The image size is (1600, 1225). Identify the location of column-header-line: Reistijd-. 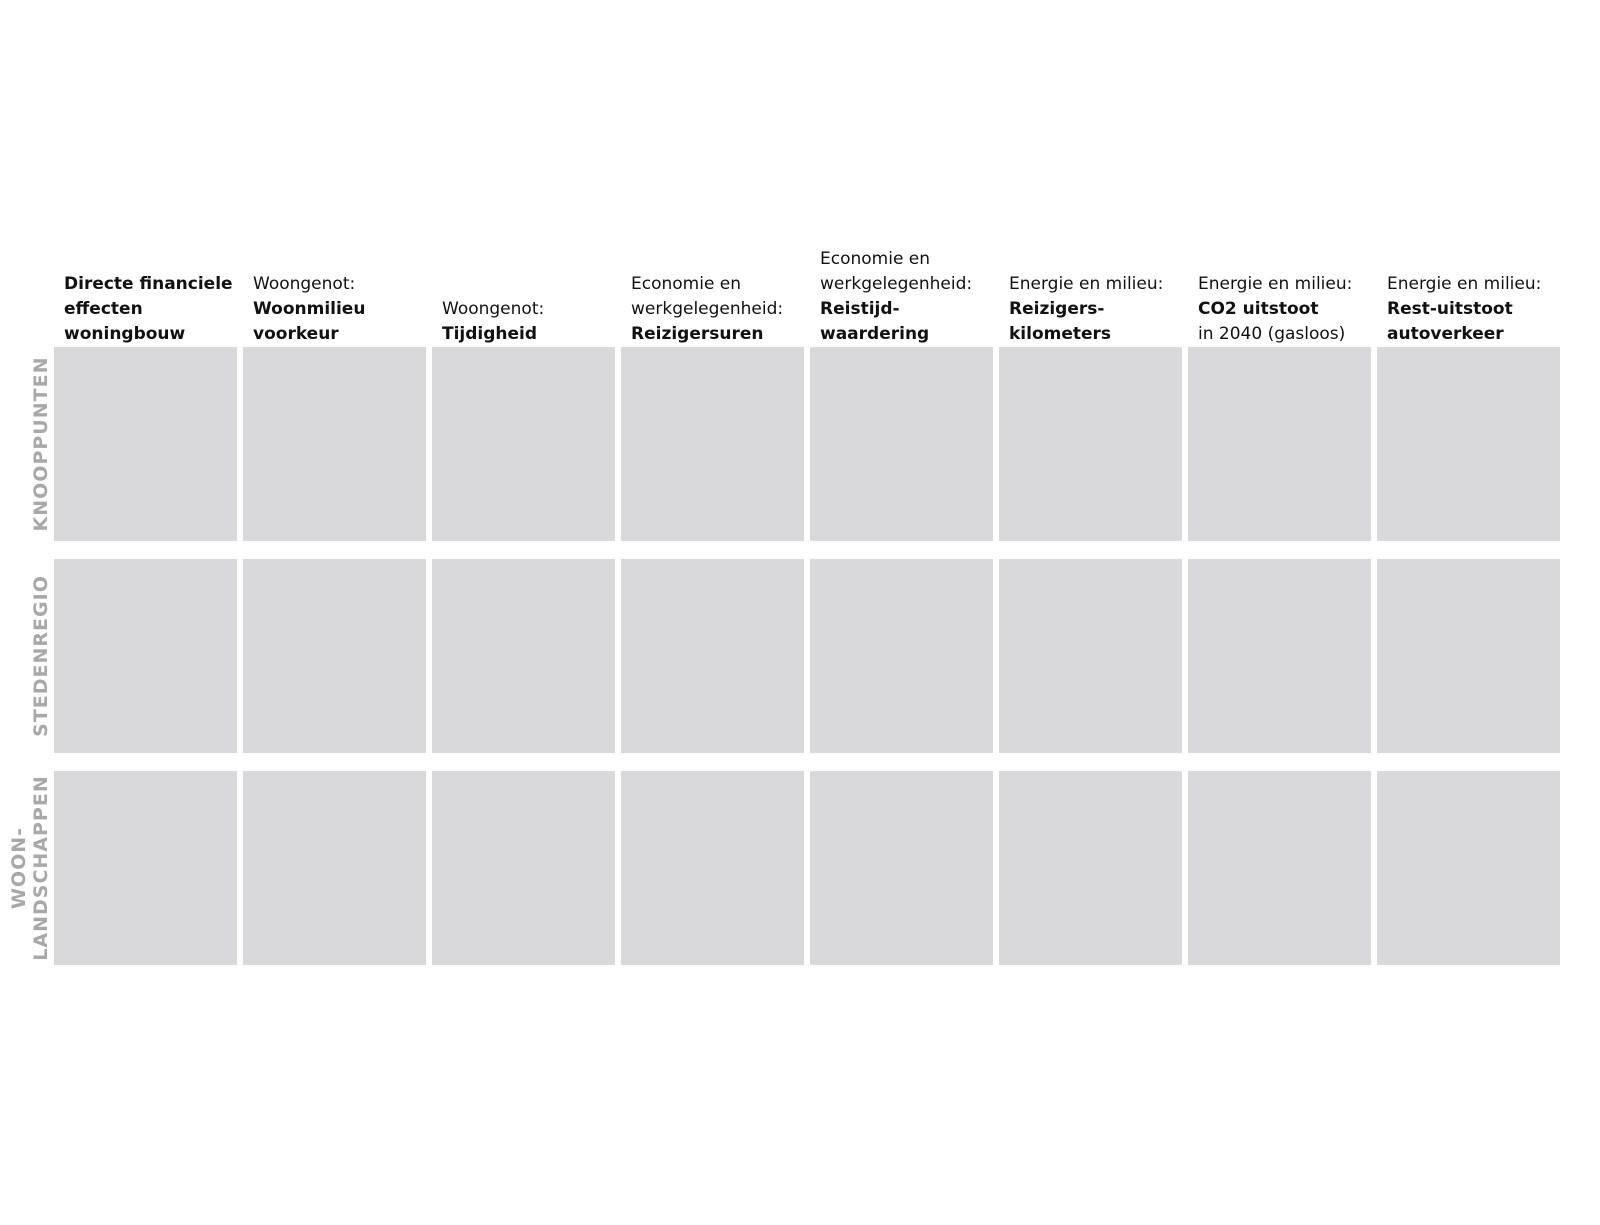
(860, 309).